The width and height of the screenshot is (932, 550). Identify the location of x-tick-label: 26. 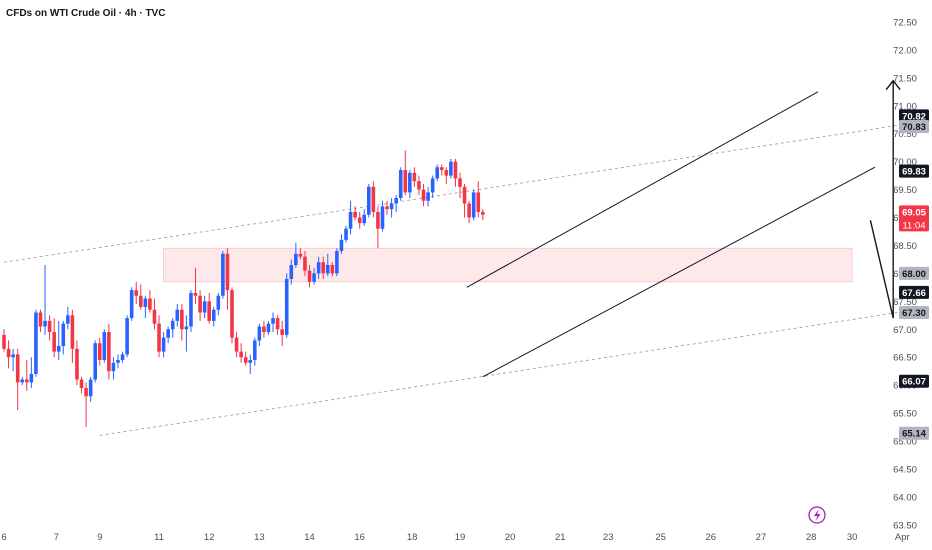
(711, 537).